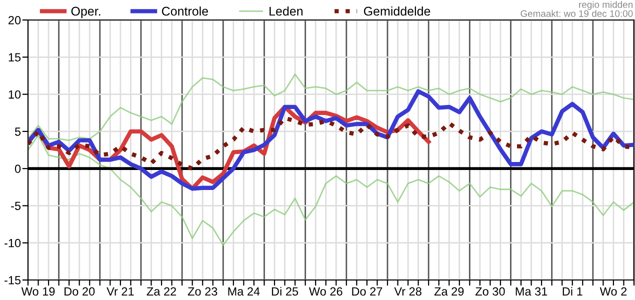 The width and height of the screenshot is (635, 300). I want to click on x-tick-label: Zo 30, so click(490, 291).